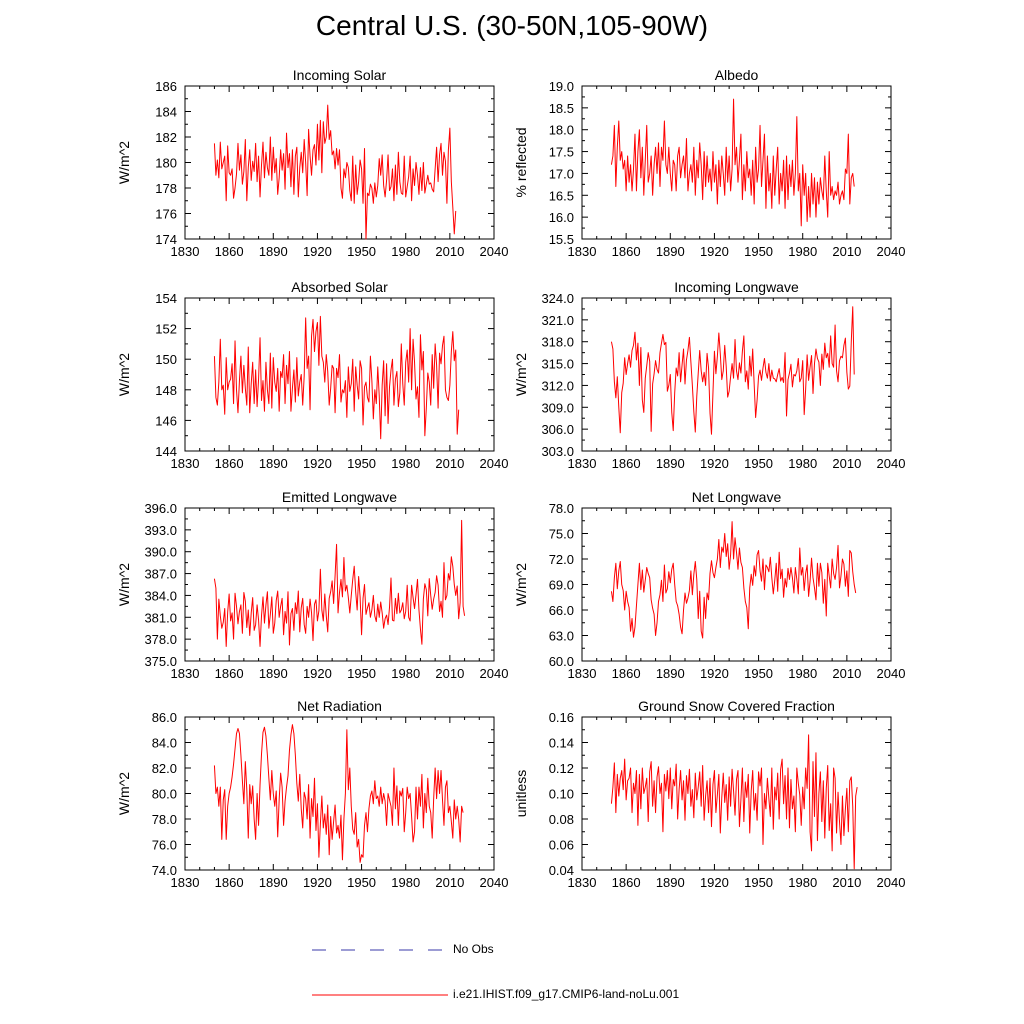 This screenshot has height=1024, width=1024. Describe the element at coordinates (566, 994) in the screenshot. I see `legend-model-label: i.e21.IHIST.f09_g17.CMIP6-land-noLu.001` at that location.